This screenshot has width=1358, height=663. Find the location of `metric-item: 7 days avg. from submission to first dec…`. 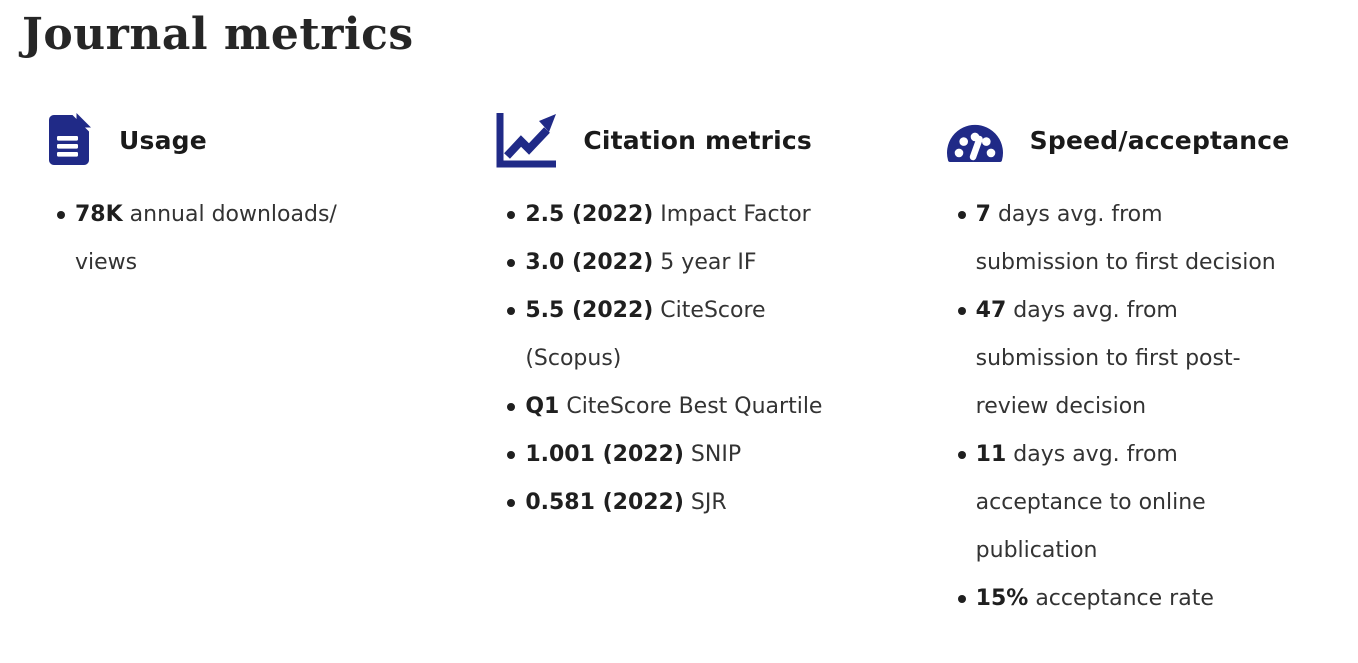

metric-item: 7 days avg. from submission to first dec… is located at coordinates (1145, 239).